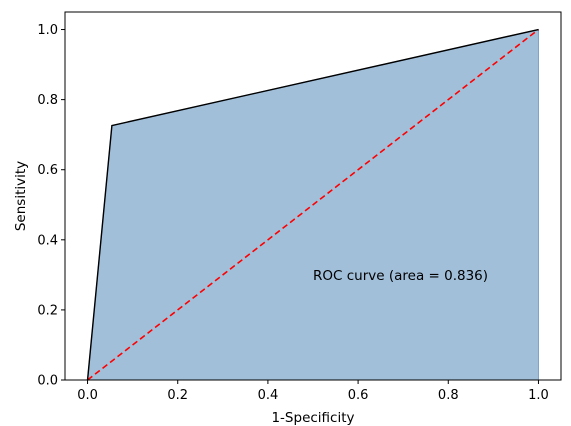  What do you see at coordinates (268, 395) in the screenshot?
I see `x-tick-label: 0.4` at bounding box center [268, 395].